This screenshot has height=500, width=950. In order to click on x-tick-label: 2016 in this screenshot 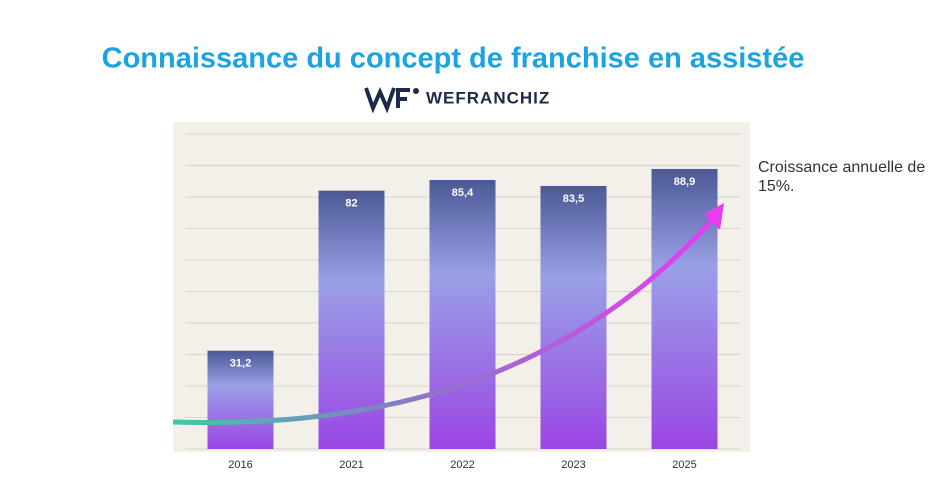, I will do `click(240, 465)`.